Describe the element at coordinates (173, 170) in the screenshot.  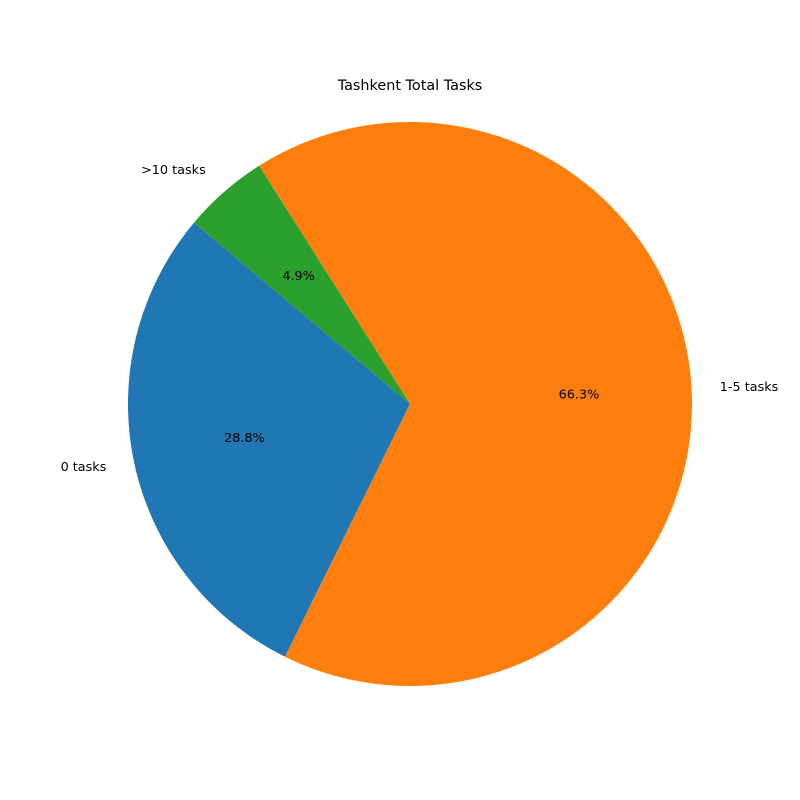
I see `slice-label-10-tasks: >10 tasks` at that location.